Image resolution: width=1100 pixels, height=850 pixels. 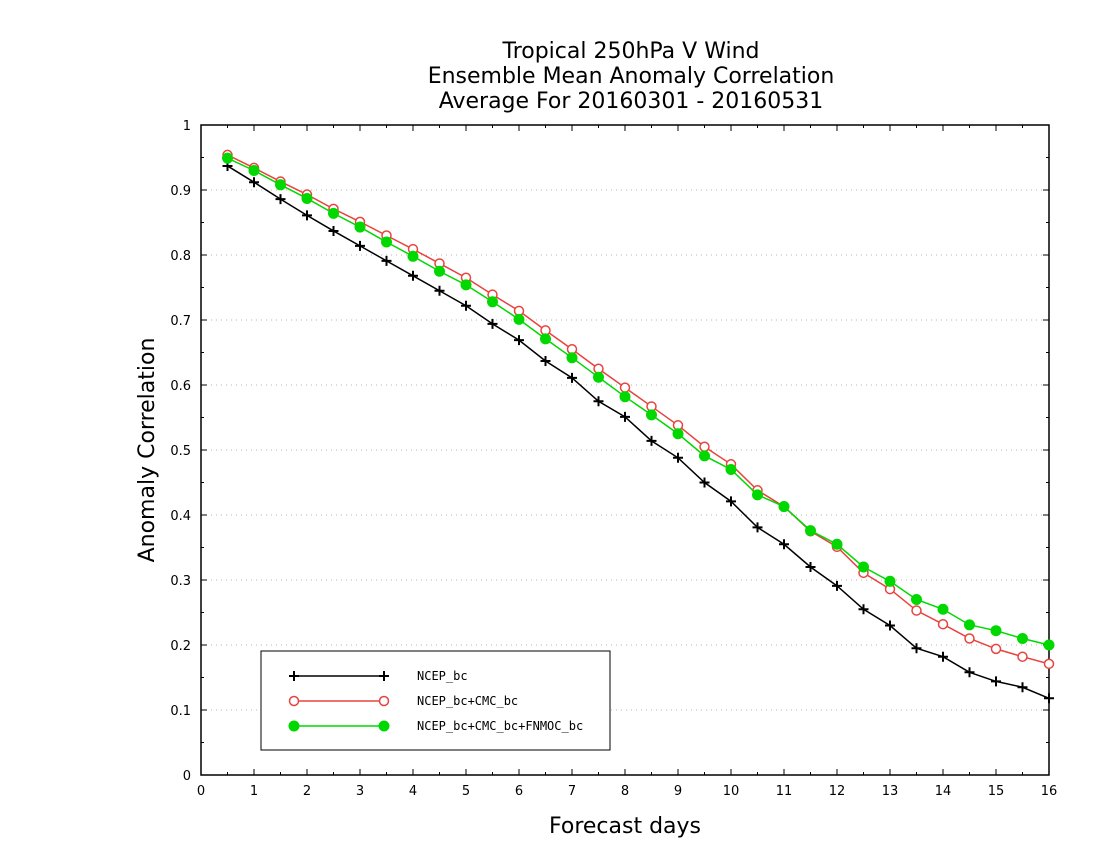 I want to click on x-tick-label: 11, so click(x=784, y=791).